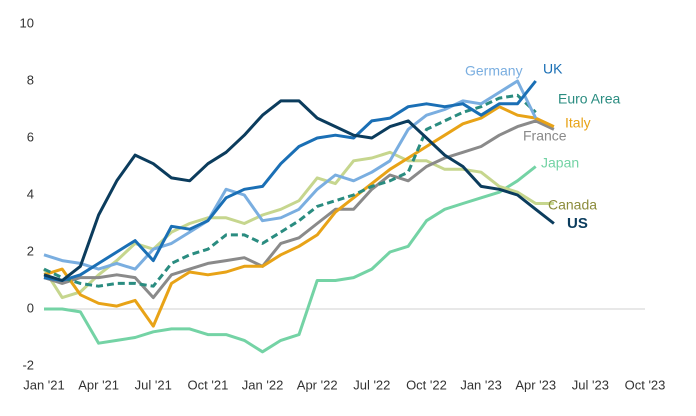 This screenshot has height=416, width=696. What do you see at coordinates (28, 364) in the screenshot?
I see `y-tick-label: -2` at bounding box center [28, 364].